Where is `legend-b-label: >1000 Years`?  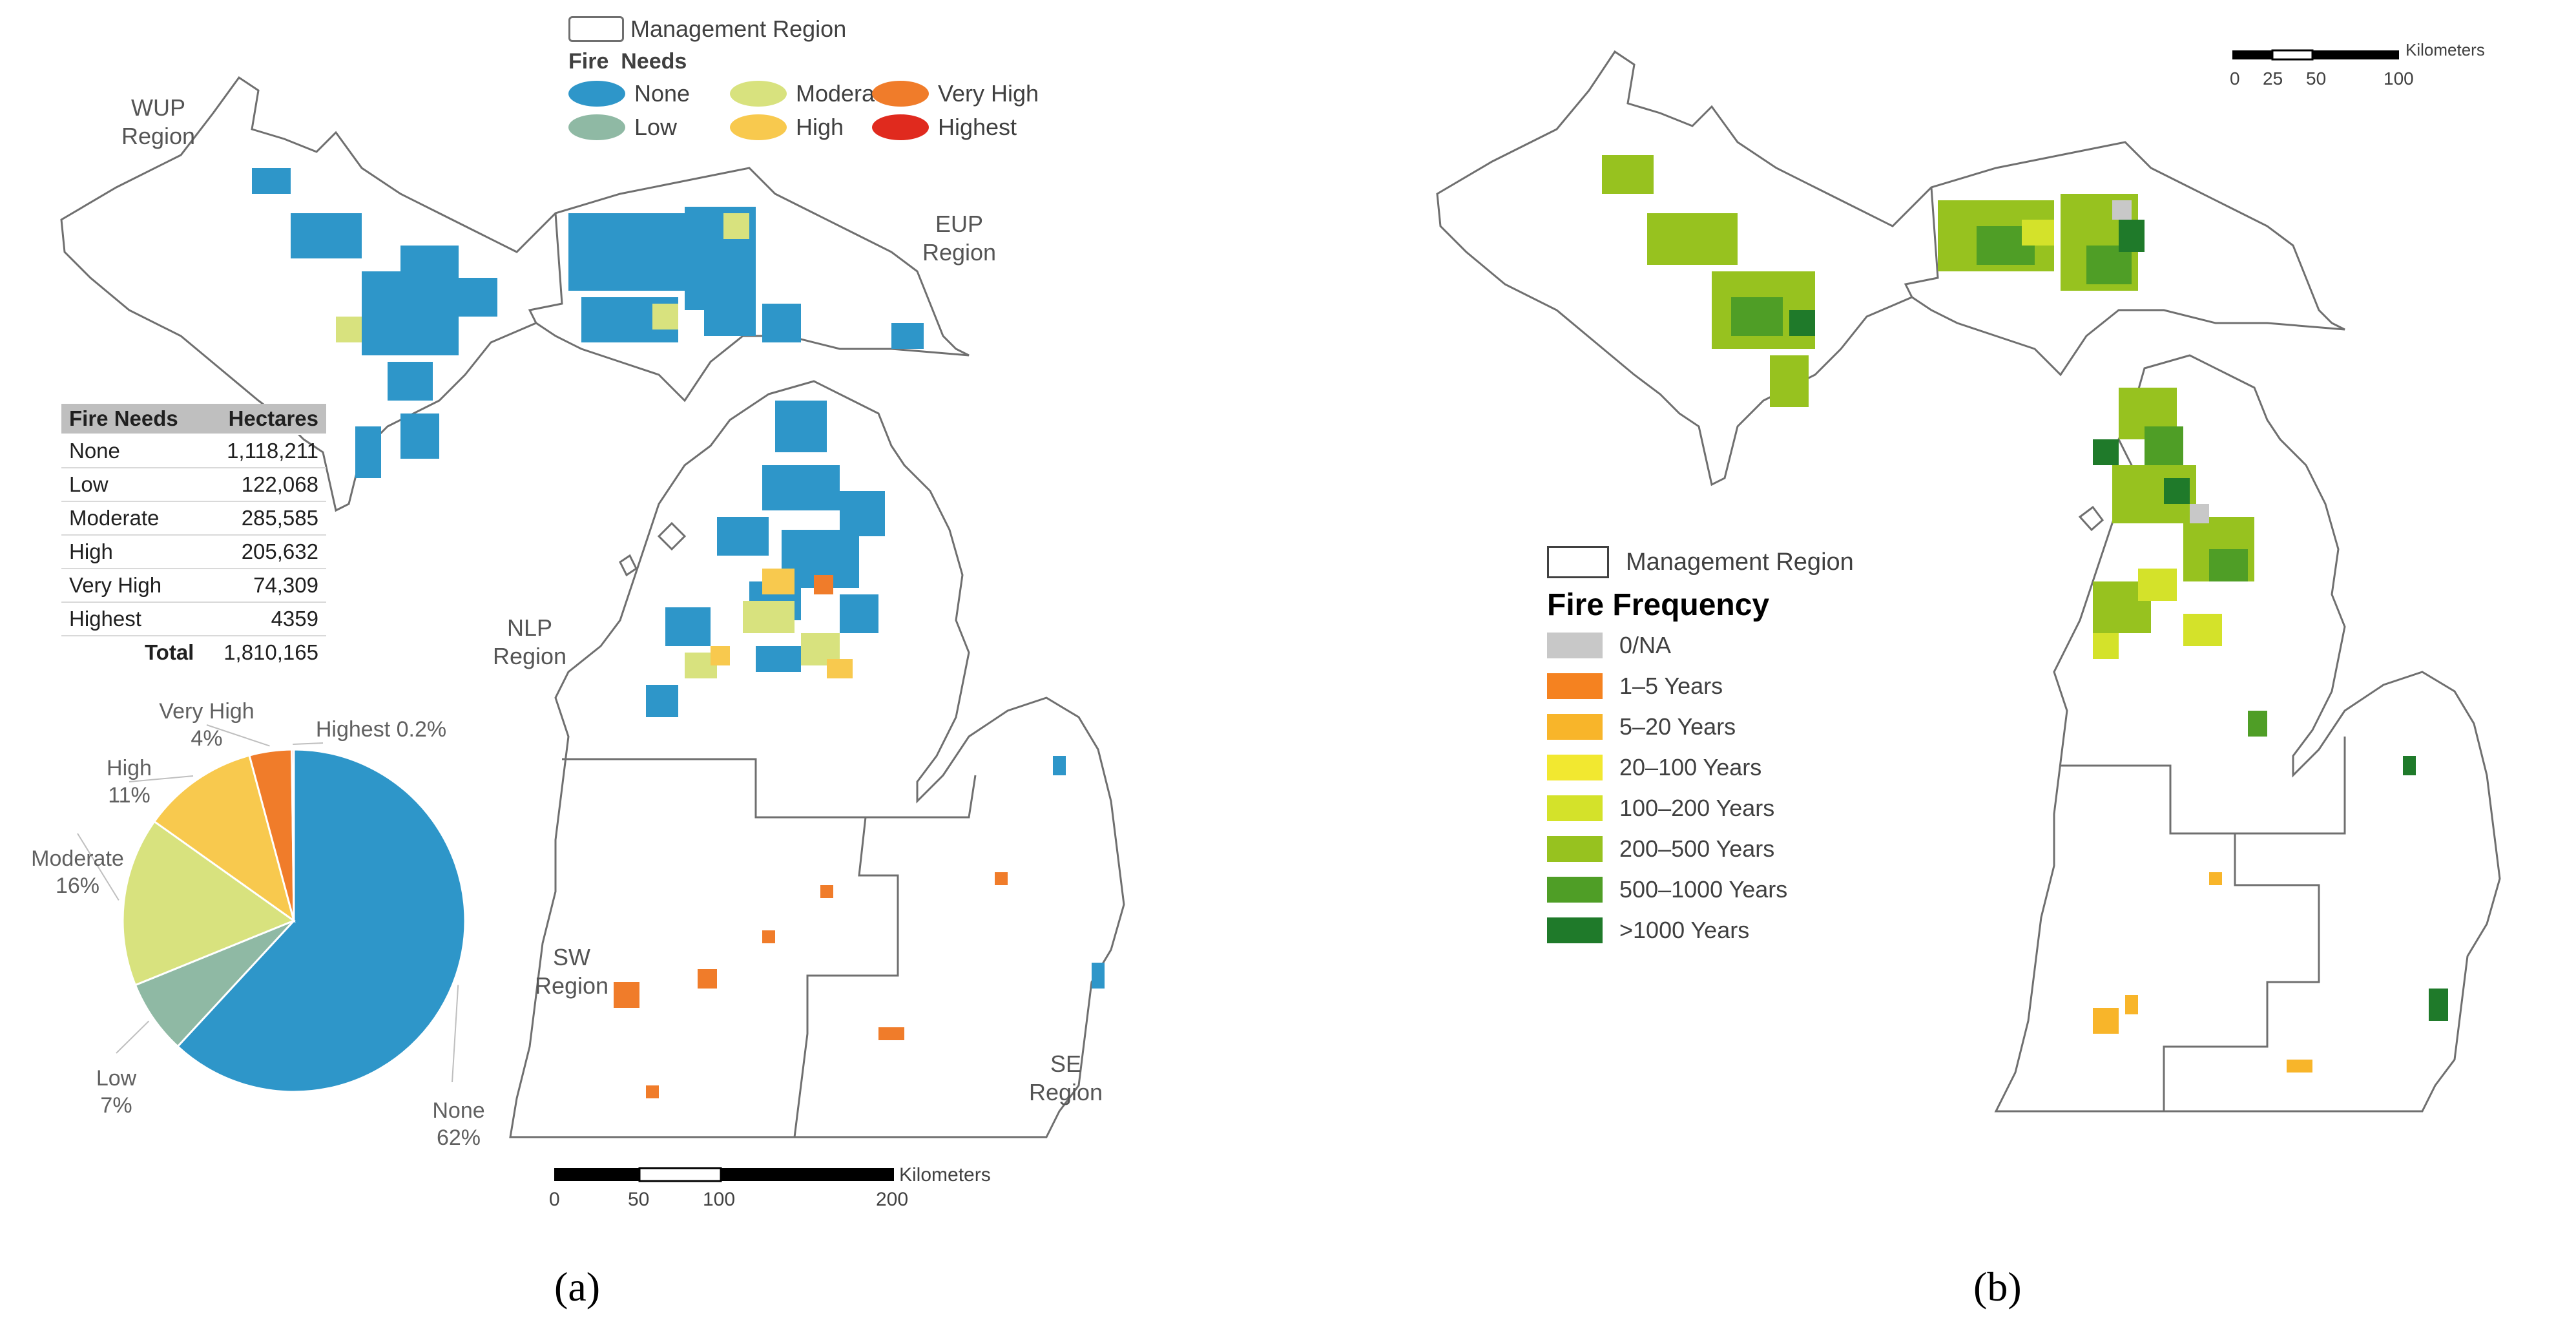 legend-b-label: >1000 Years is located at coordinates (1684, 930).